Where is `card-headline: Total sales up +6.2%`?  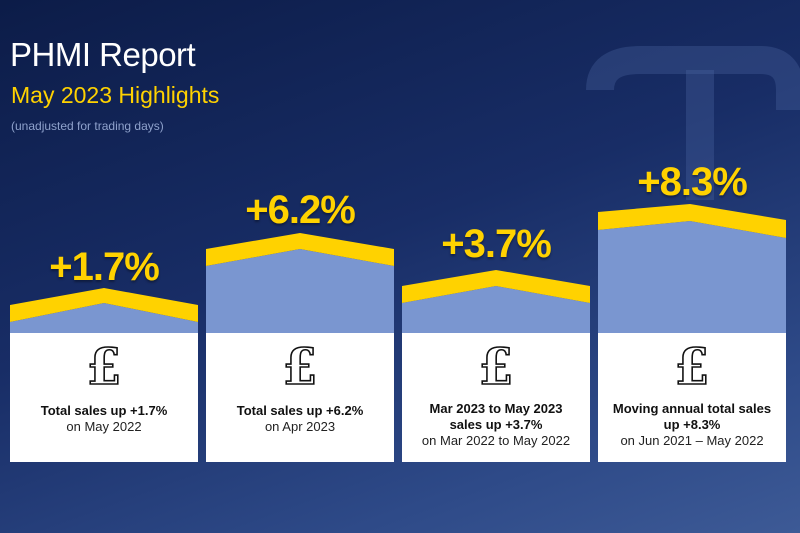 card-headline: Total sales up +6.2% is located at coordinates (300, 410).